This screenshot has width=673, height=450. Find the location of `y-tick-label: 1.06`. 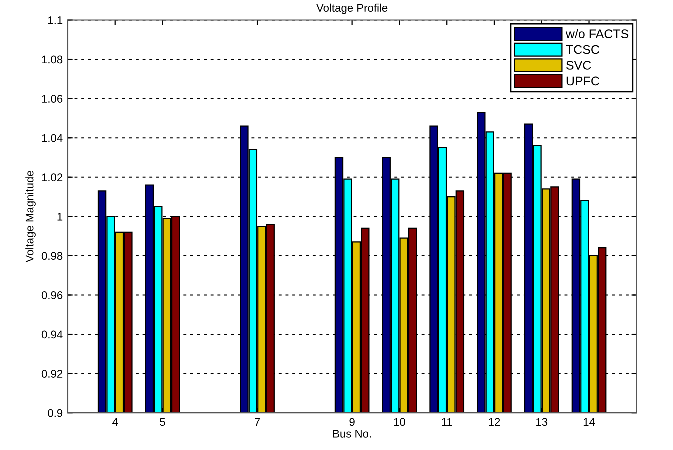

y-tick-label: 1.06 is located at coordinates (52, 99).